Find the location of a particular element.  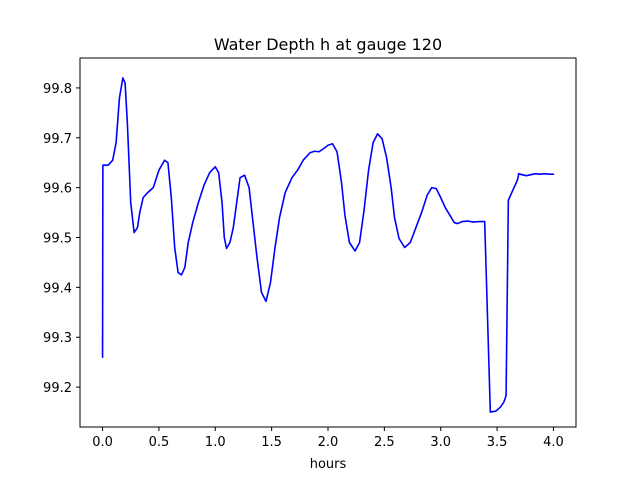

y-tick-label: 99.8 is located at coordinates (57, 89).